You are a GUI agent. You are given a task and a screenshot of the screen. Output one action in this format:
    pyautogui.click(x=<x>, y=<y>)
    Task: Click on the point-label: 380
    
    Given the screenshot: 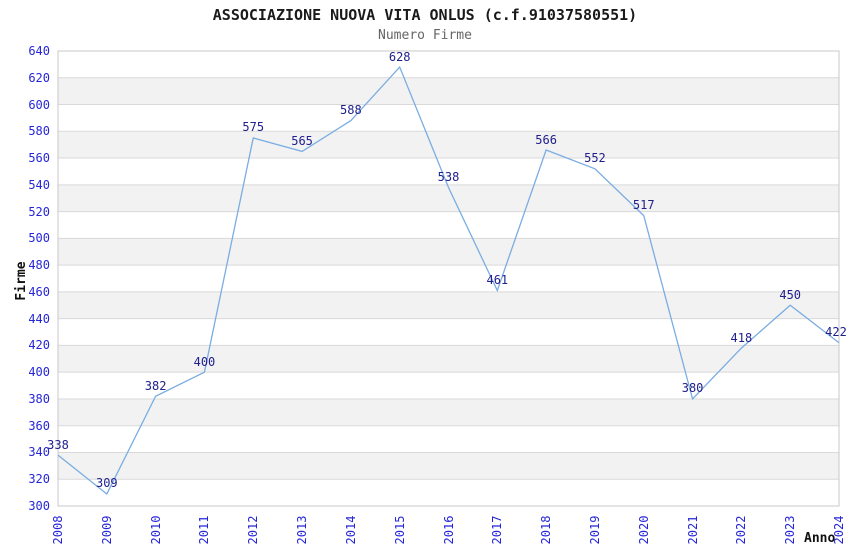 What is the action you would take?
    pyautogui.click(x=692, y=388)
    